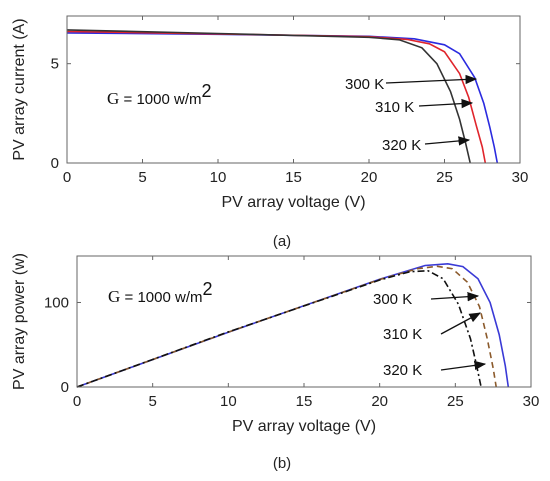 The image size is (550, 481). I want to click on y-axis-label: PV array current (A), so click(19, 89).